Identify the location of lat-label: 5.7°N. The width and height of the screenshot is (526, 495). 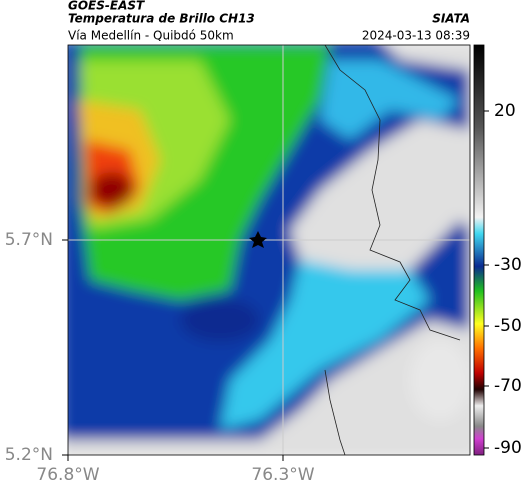
(29, 240).